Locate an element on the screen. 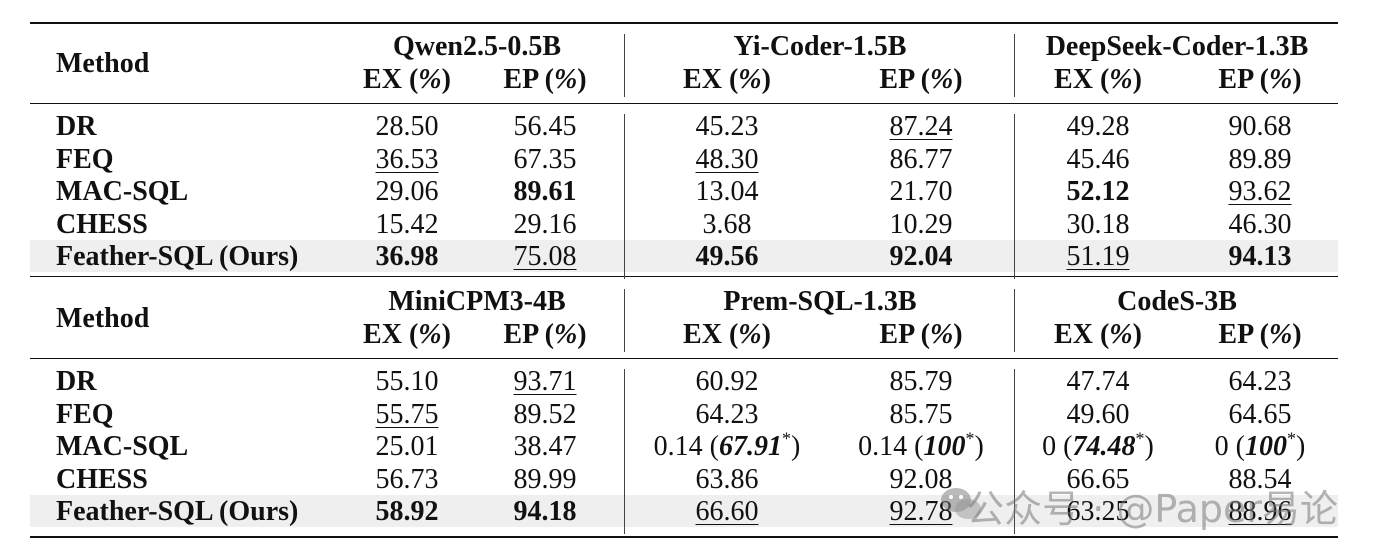 The width and height of the screenshot is (1378, 560). table-cell: 64.65 is located at coordinates (1260, 415).